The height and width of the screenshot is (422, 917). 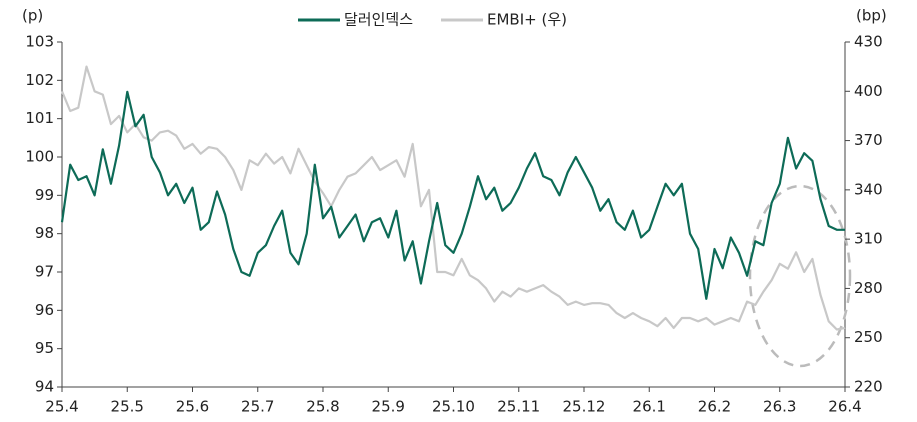 What do you see at coordinates (868, 140) in the screenshot?
I see `y2-tick-label: 370` at bounding box center [868, 140].